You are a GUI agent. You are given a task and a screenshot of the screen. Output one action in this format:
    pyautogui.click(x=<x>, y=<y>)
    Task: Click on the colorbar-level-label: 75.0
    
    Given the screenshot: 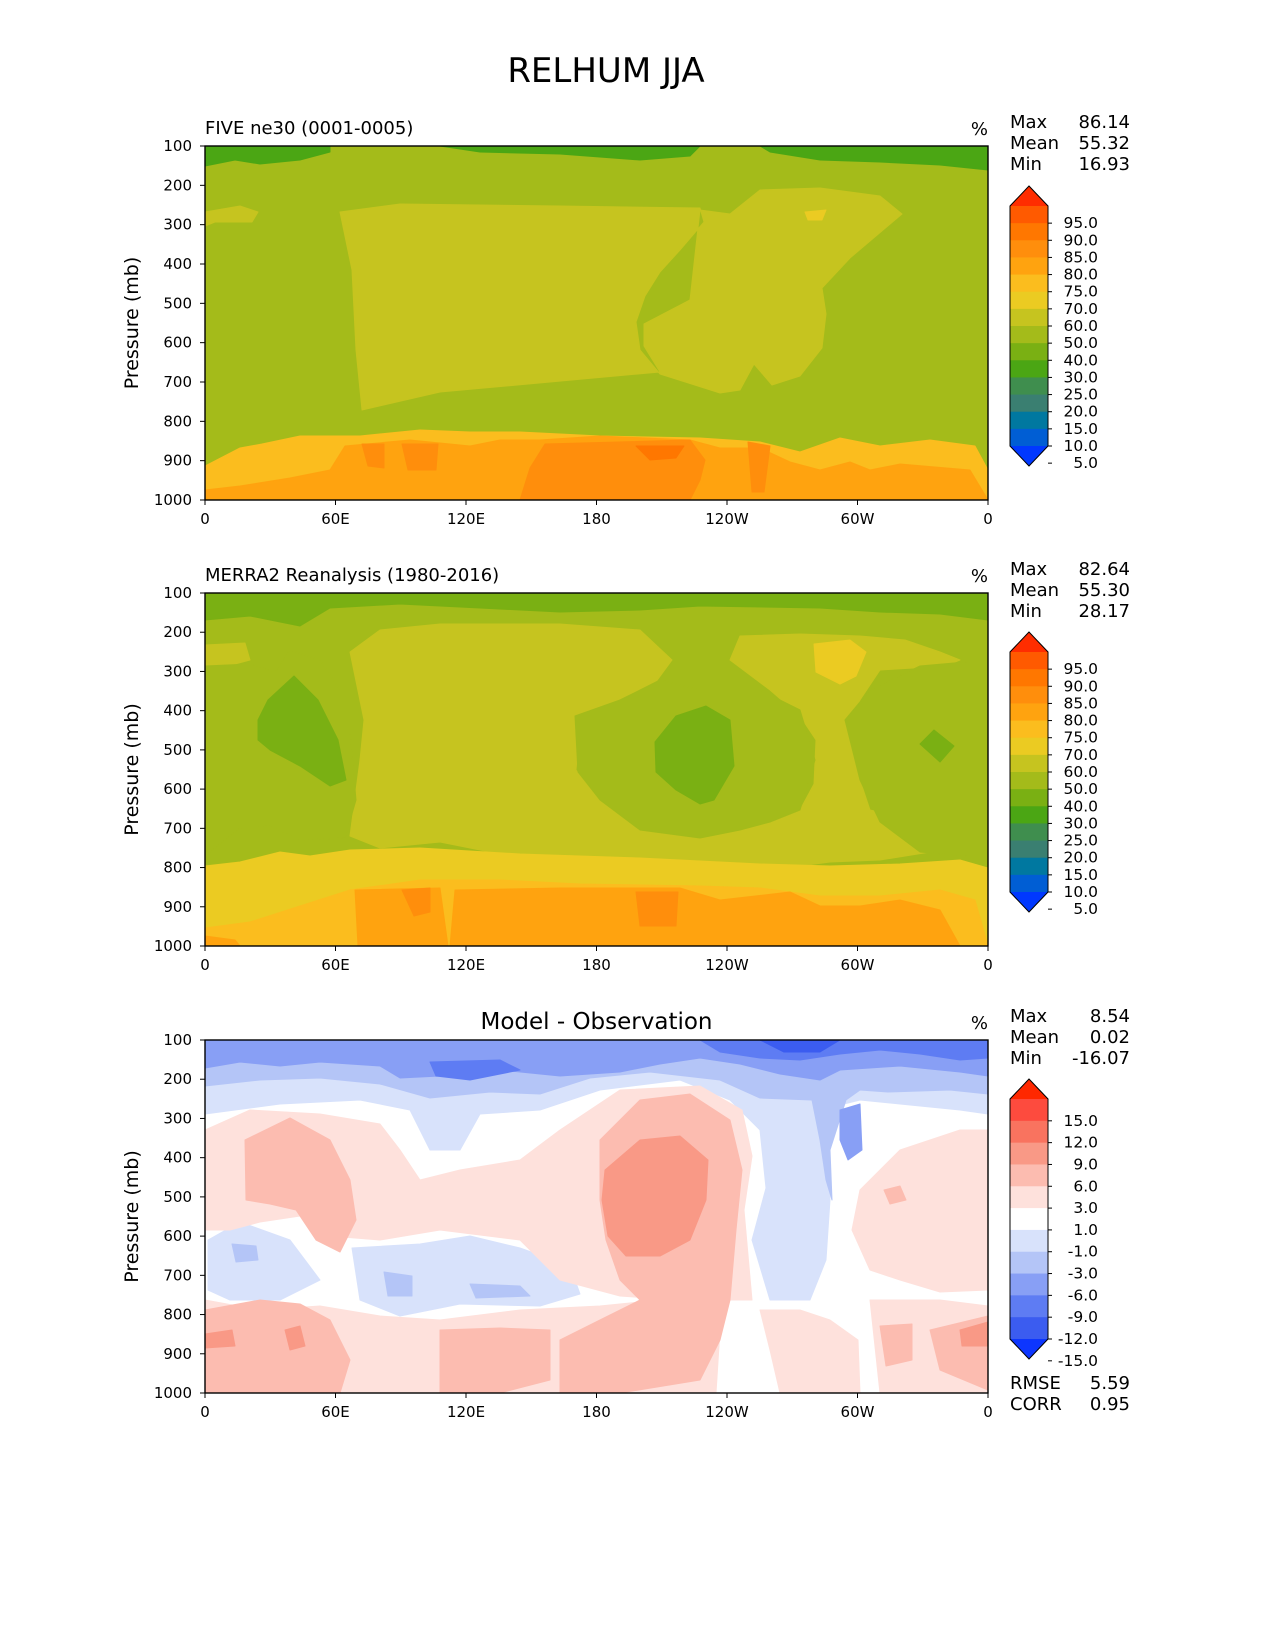 What is the action you would take?
    pyautogui.click(x=1080, y=292)
    